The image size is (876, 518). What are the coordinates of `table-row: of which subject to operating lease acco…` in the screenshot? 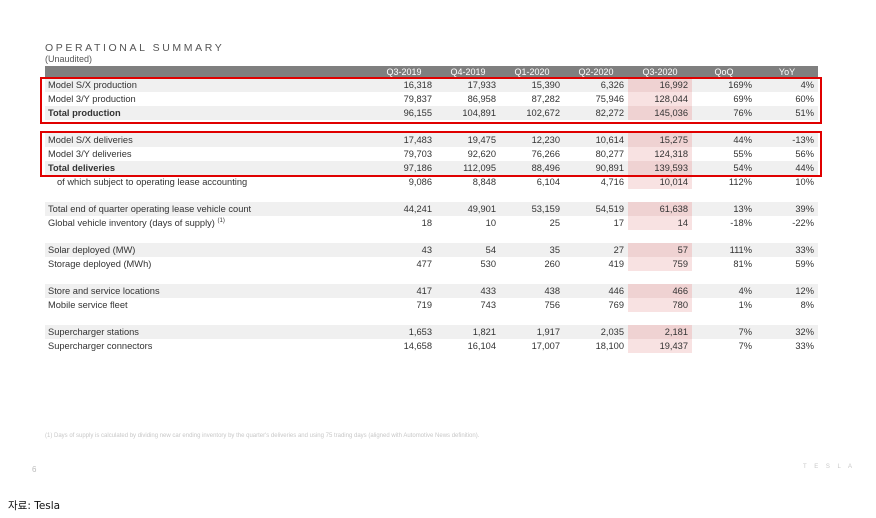 It's located at (431, 182).